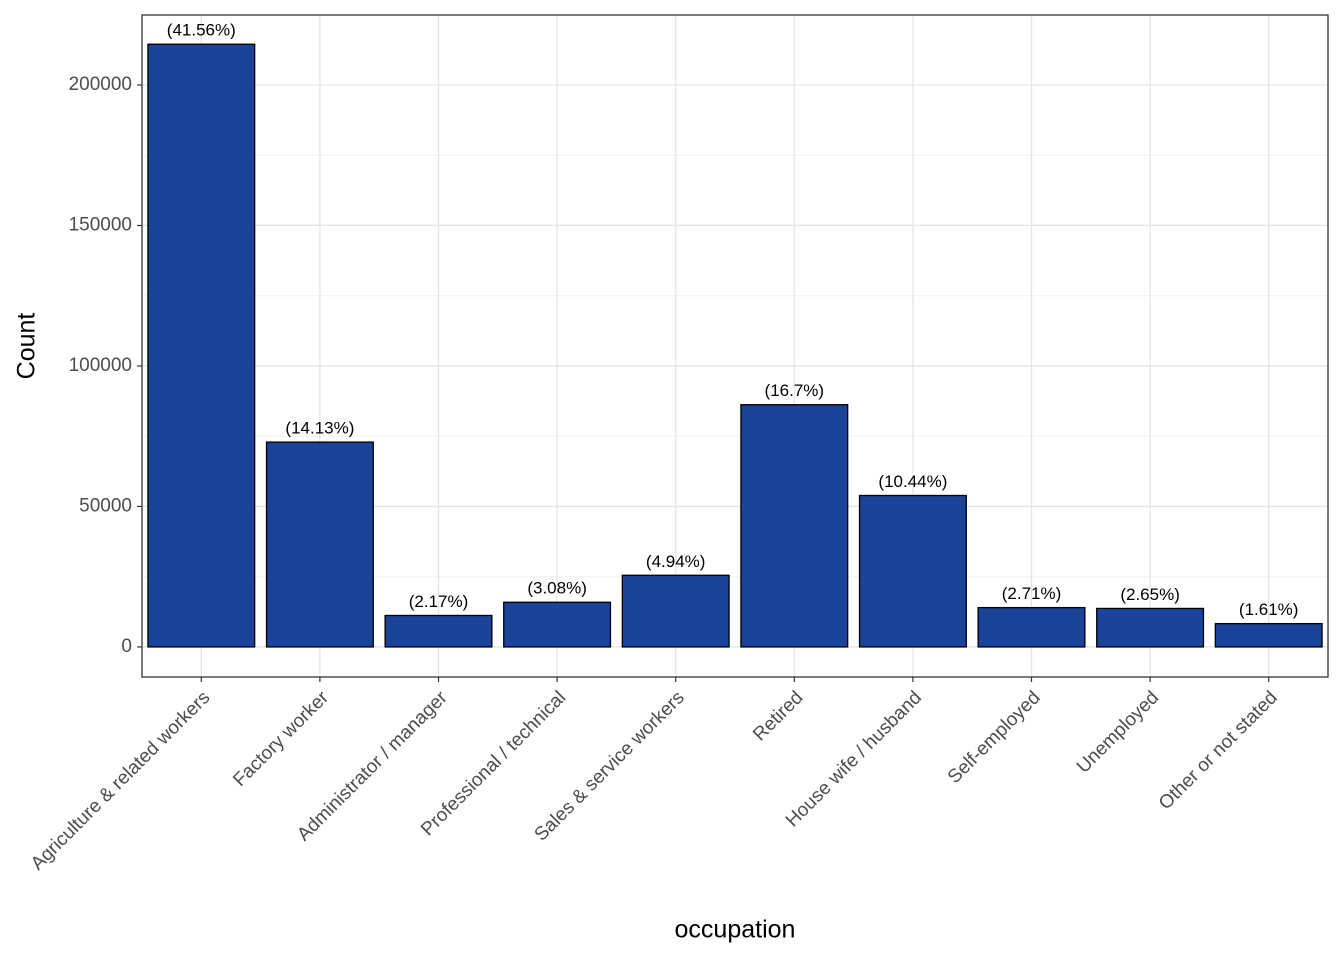  I want to click on bar-label: (41.56%), so click(201, 30).